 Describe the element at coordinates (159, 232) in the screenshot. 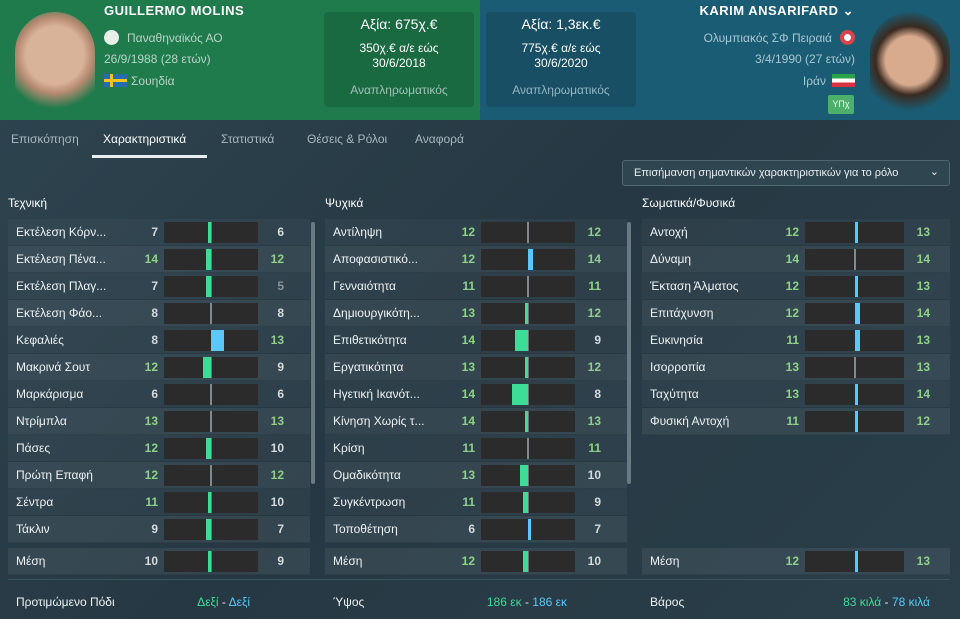

I see `attribute-row: Εκτέλεση Κόρν... 7 6` at that location.